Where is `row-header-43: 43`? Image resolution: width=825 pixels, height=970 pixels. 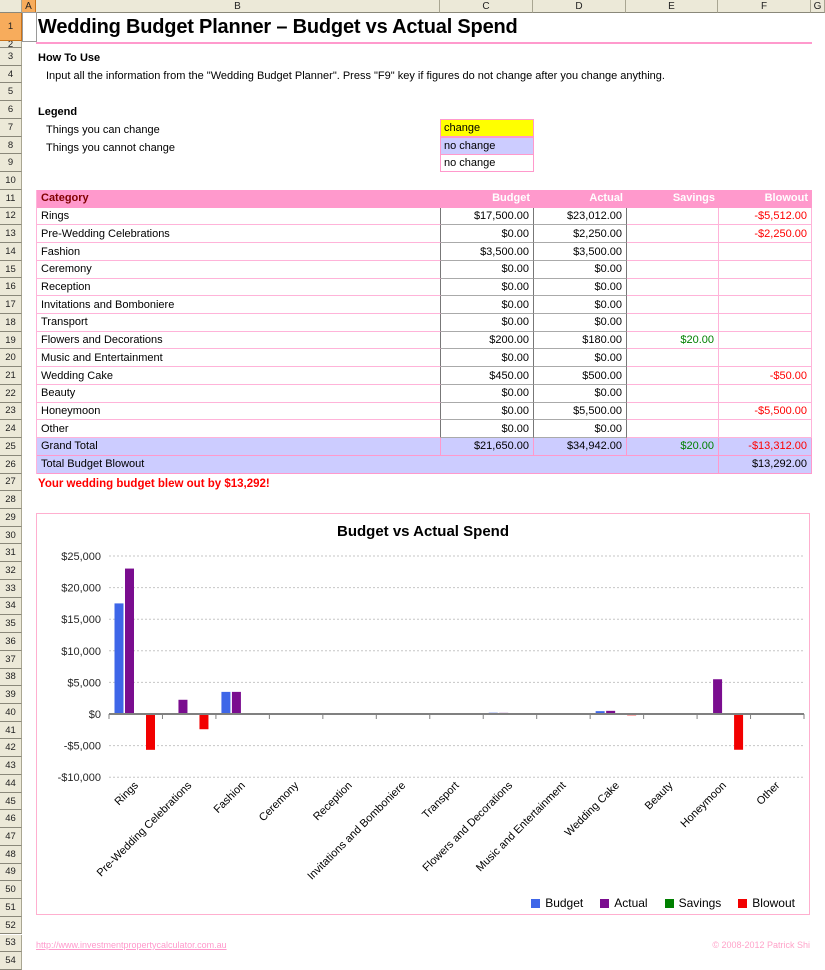 row-header-43: 43 is located at coordinates (11, 766).